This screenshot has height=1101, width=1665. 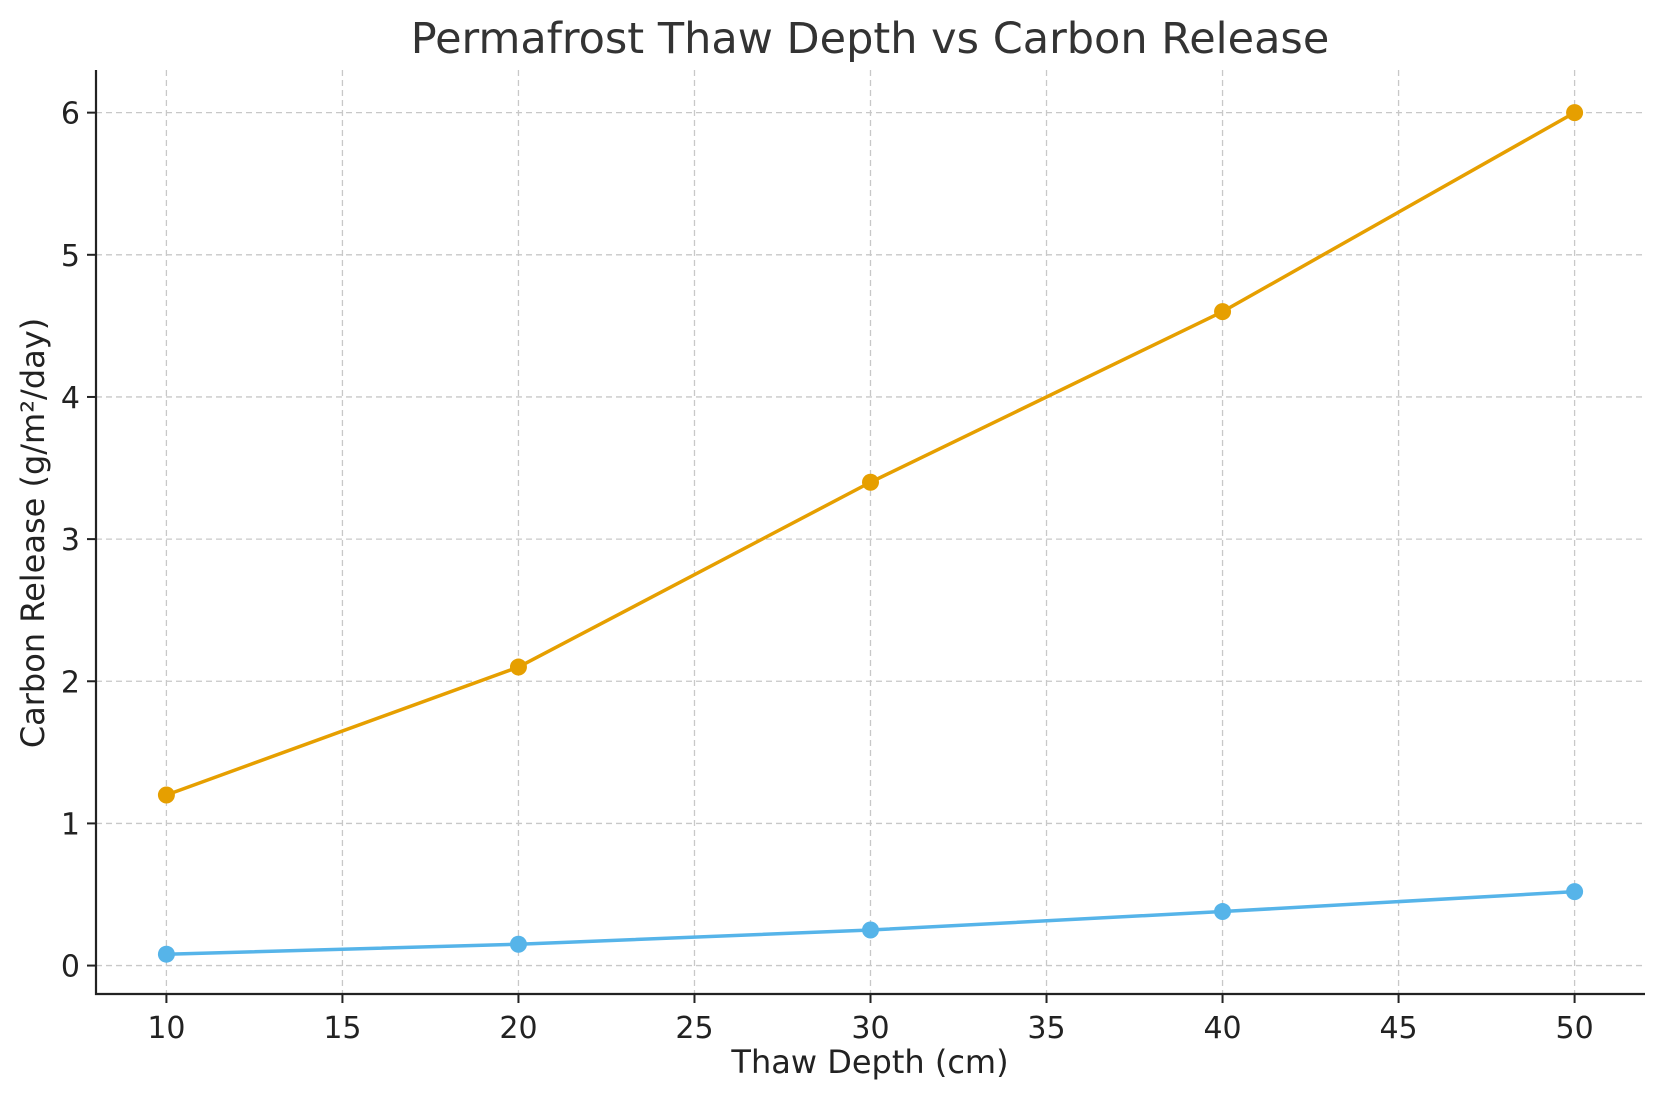 I want to click on x-tick-label: 20, so click(x=518, y=1028).